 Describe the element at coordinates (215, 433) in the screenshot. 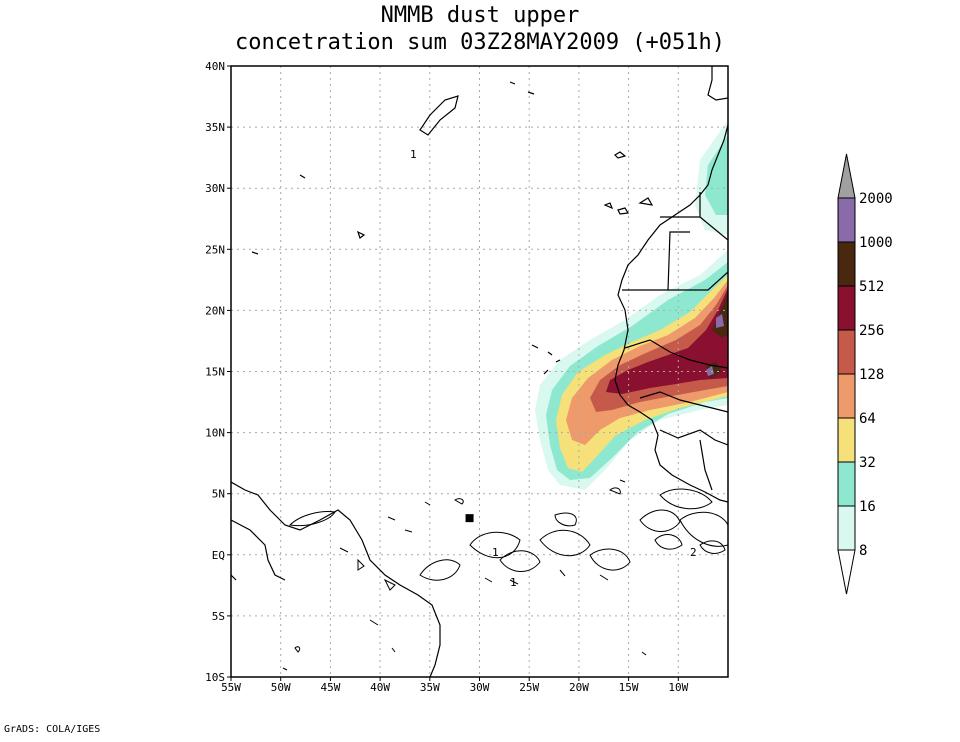

I see `lat-tick-label: 10N` at that location.